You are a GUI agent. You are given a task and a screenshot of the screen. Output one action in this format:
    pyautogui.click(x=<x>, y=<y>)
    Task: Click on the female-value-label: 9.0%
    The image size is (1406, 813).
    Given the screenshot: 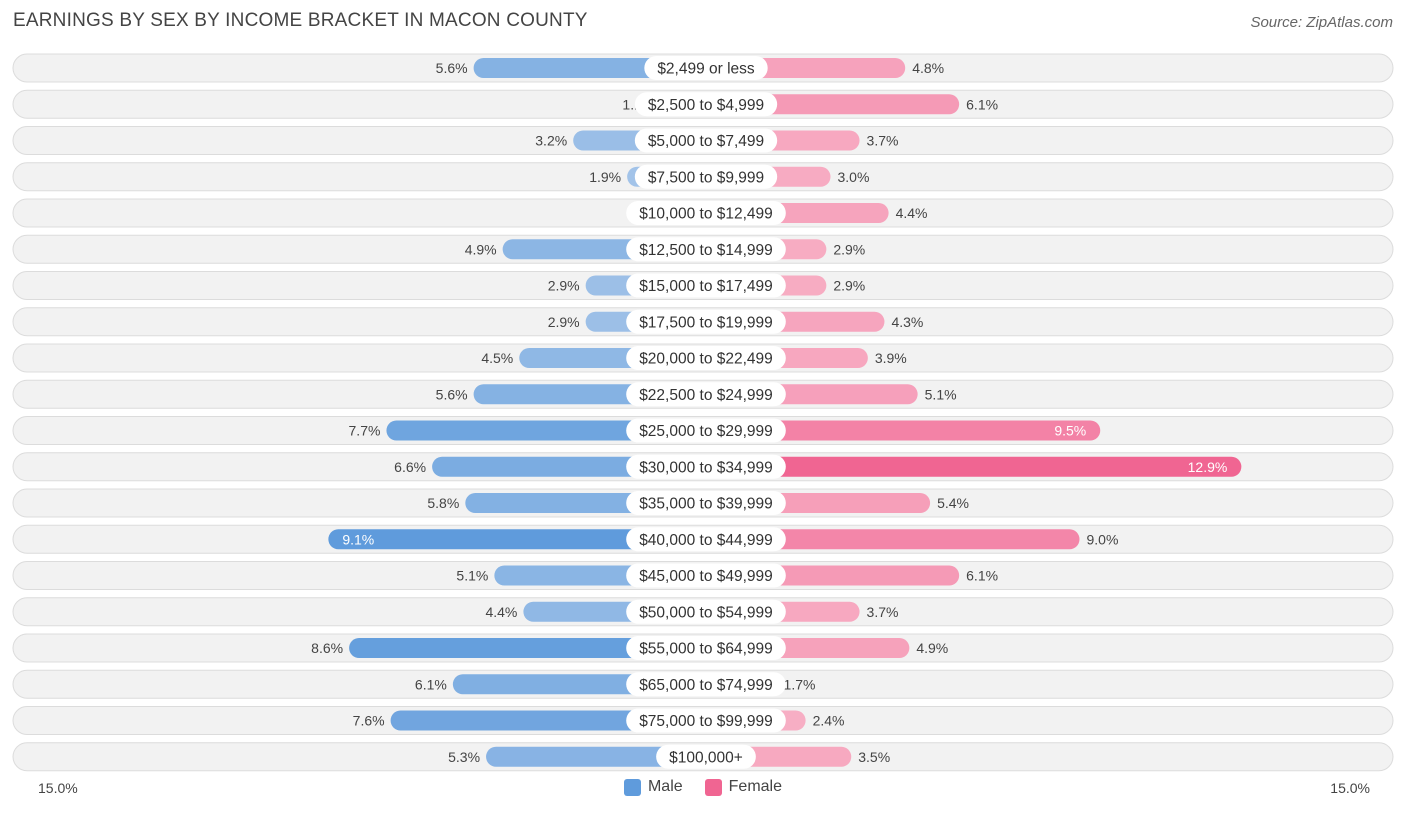 What is the action you would take?
    pyautogui.click(x=1103, y=539)
    